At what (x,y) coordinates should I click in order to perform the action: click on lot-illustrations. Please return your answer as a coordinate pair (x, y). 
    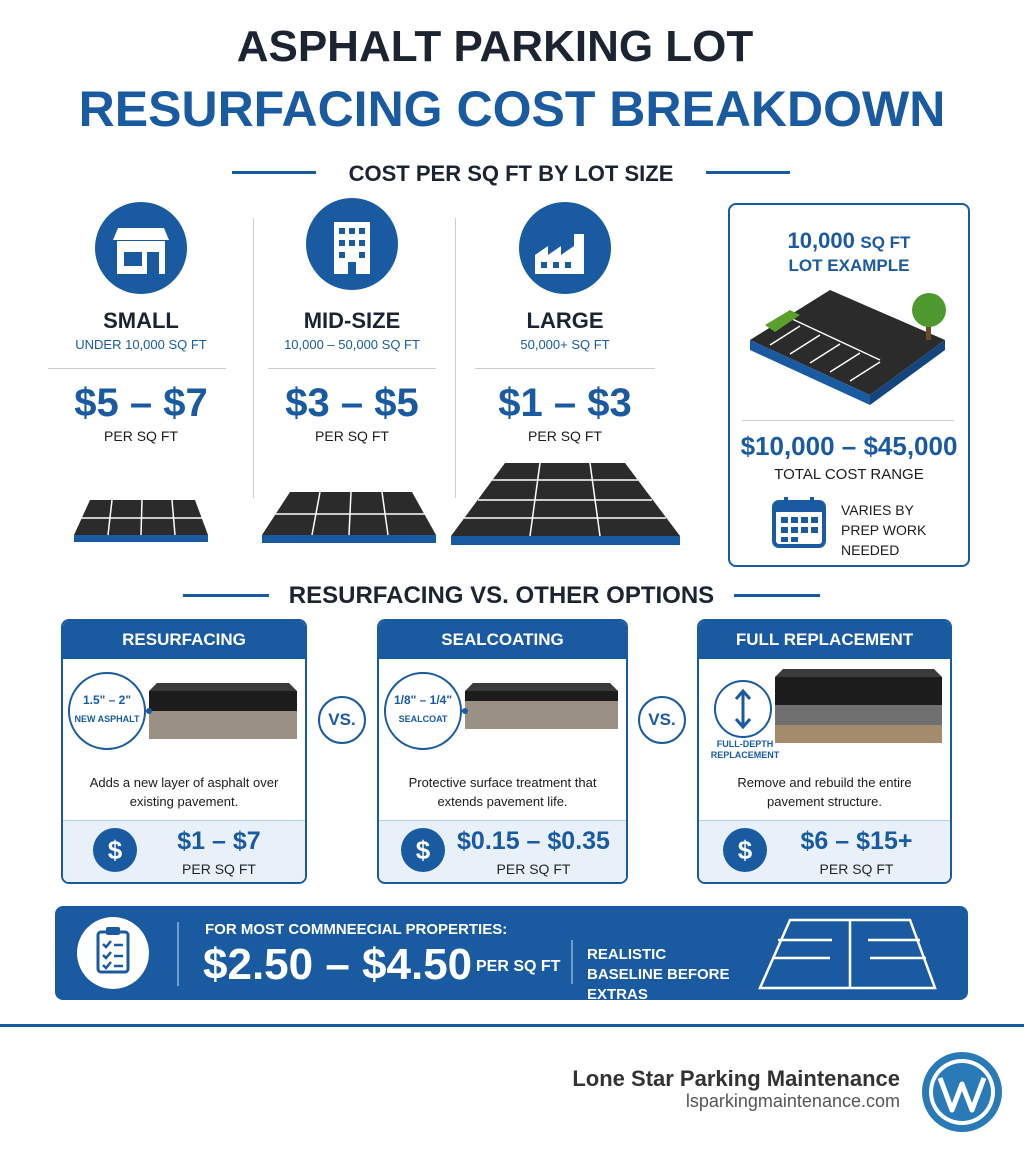
    Looking at the image, I should click on (377, 503).